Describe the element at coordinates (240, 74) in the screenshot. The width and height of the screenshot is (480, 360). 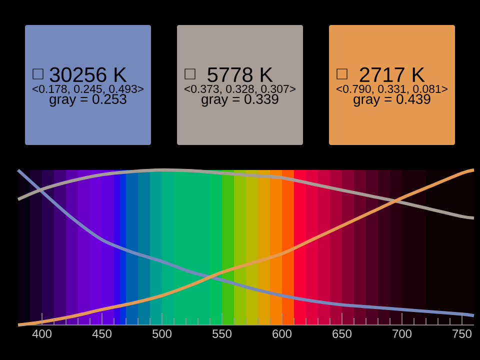
I see `legend-label: 5778 K` at that location.